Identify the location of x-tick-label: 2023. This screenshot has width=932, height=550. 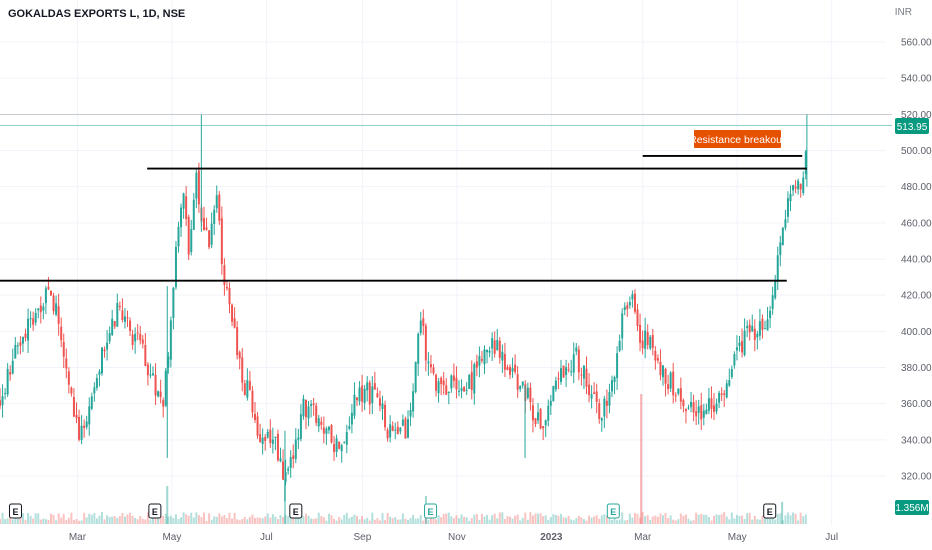
(551, 537).